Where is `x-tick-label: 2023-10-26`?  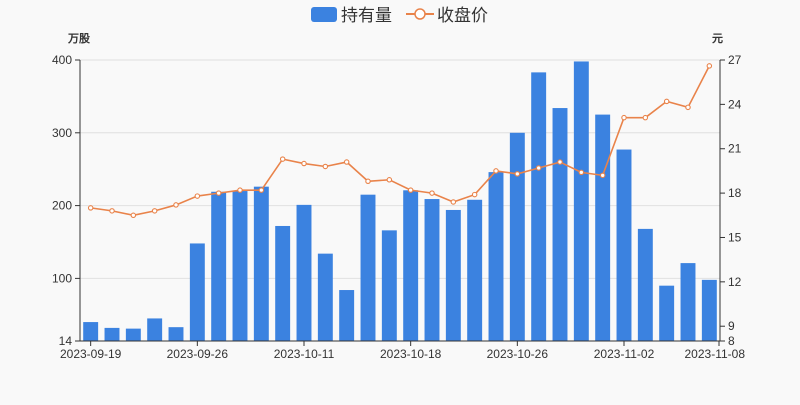 x-tick-label: 2023-10-26 is located at coordinates (518, 354).